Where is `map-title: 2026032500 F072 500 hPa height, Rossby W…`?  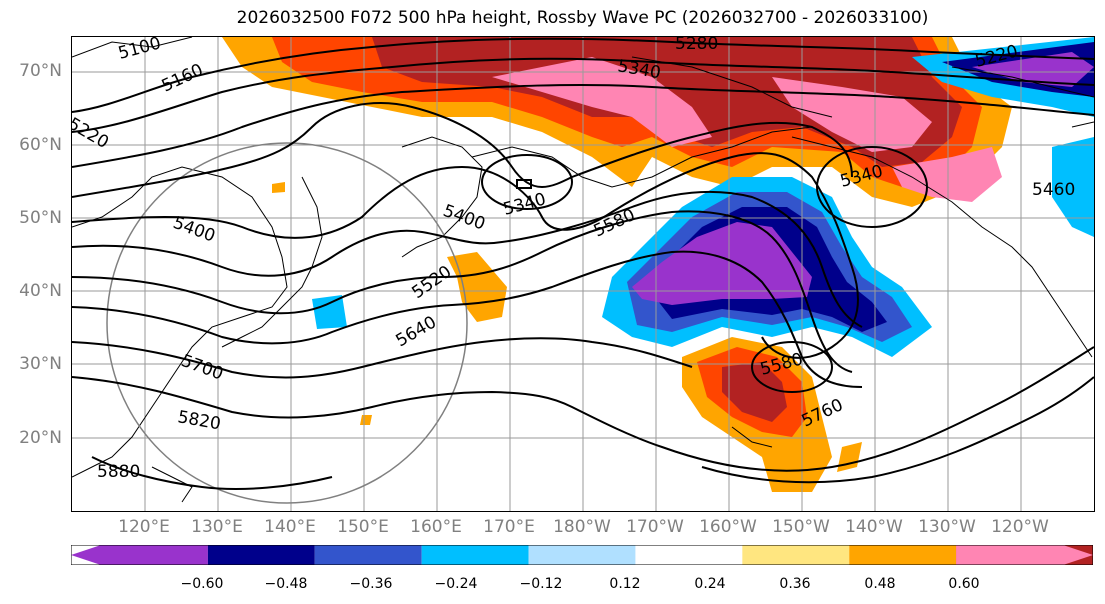
map-title: 2026032500 F072 500 hPa height, Rossby W… is located at coordinates (582, 18).